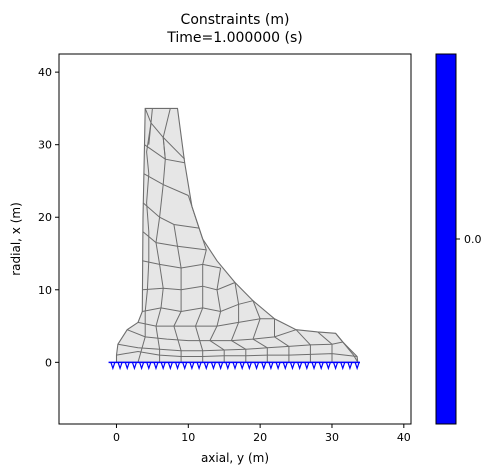  I want to click on y-tick-label: 10, so click(45, 290).